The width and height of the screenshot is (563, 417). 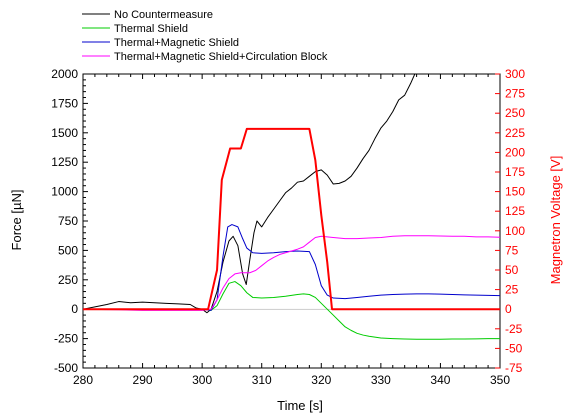 I want to click on y-tick-label: 1750, so click(x=64, y=103).